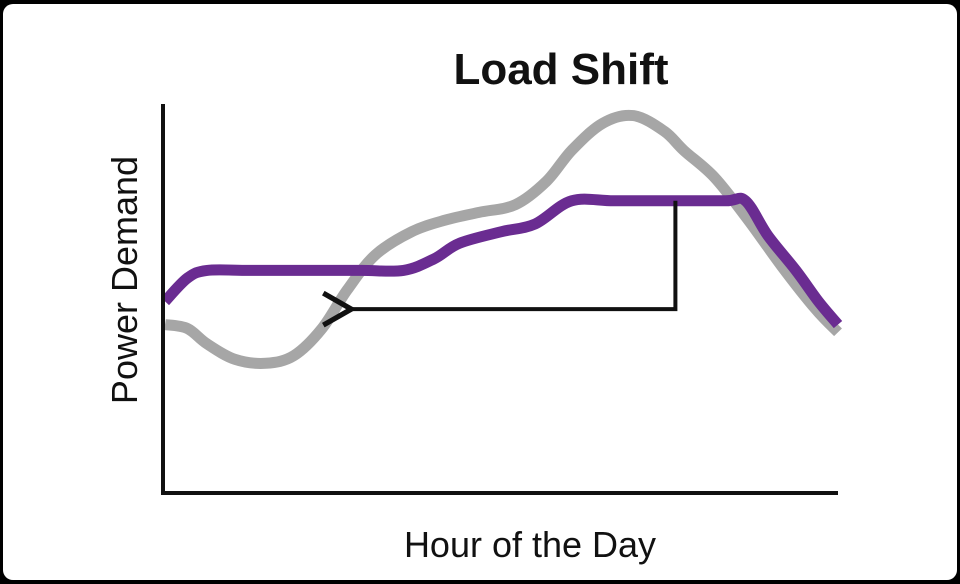 This screenshot has width=960, height=584. What do you see at coordinates (124, 280) in the screenshot?
I see `y-axis-label: Power Demand` at bounding box center [124, 280].